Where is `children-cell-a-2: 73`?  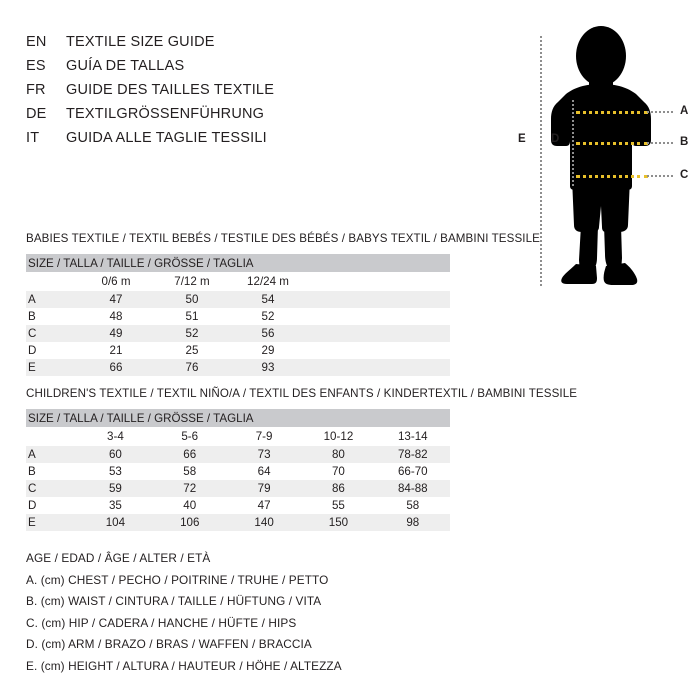
children-cell-a-2: 73 is located at coordinates (264, 454).